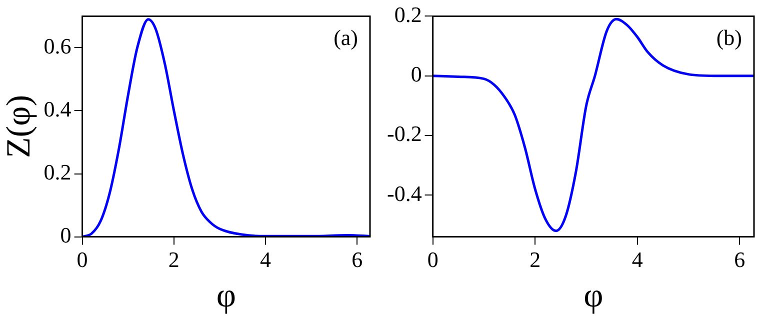  What do you see at coordinates (58, 109) in the screenshot?
I see `y-tick-label: 0.4` at bounding box center [58, 109].